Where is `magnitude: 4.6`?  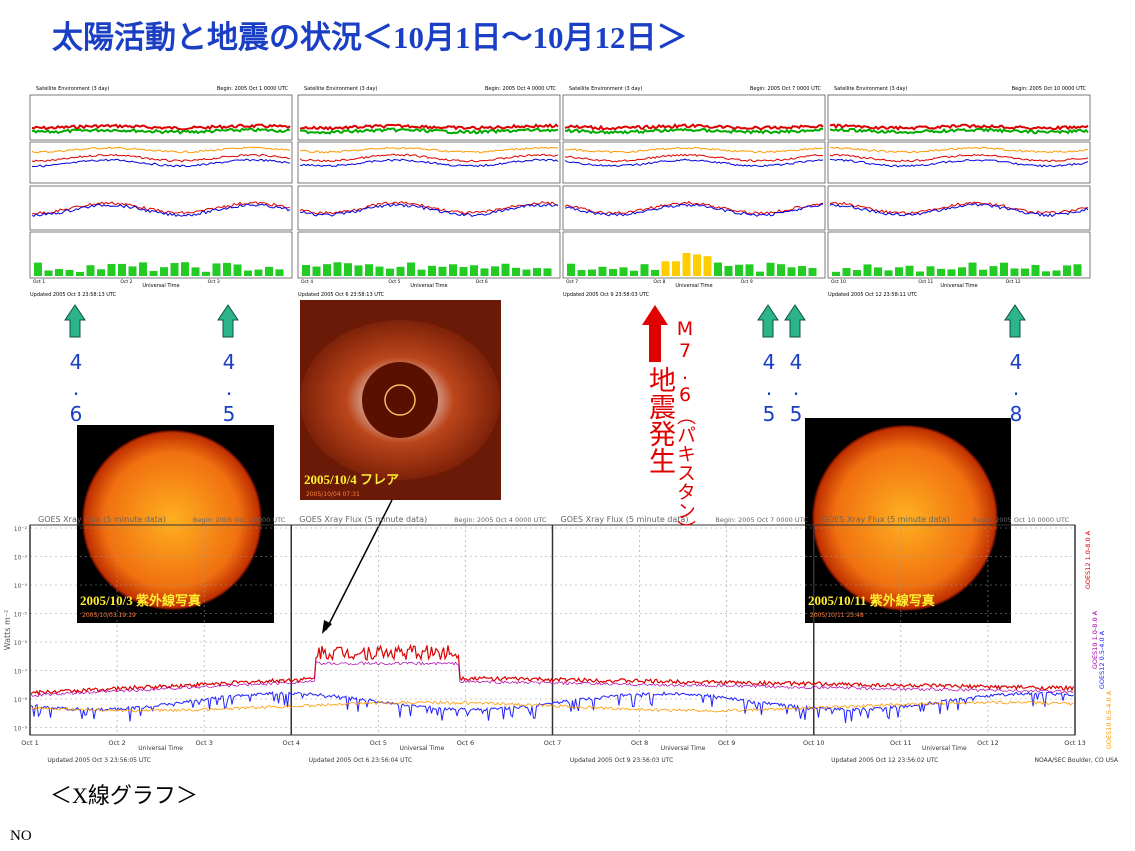 magnitude: 4.6 is located at coordinates (76, 389).